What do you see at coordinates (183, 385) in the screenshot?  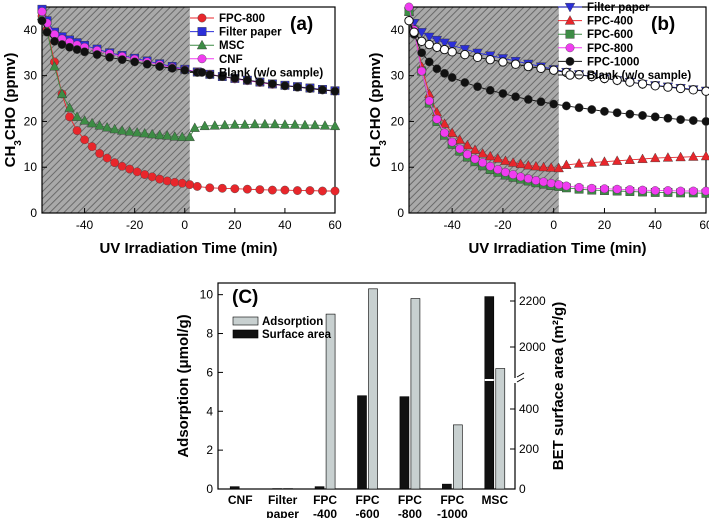 I see `left-y-axis-label: Adsorption (μmol/g)` at bounding box center [183, 385].